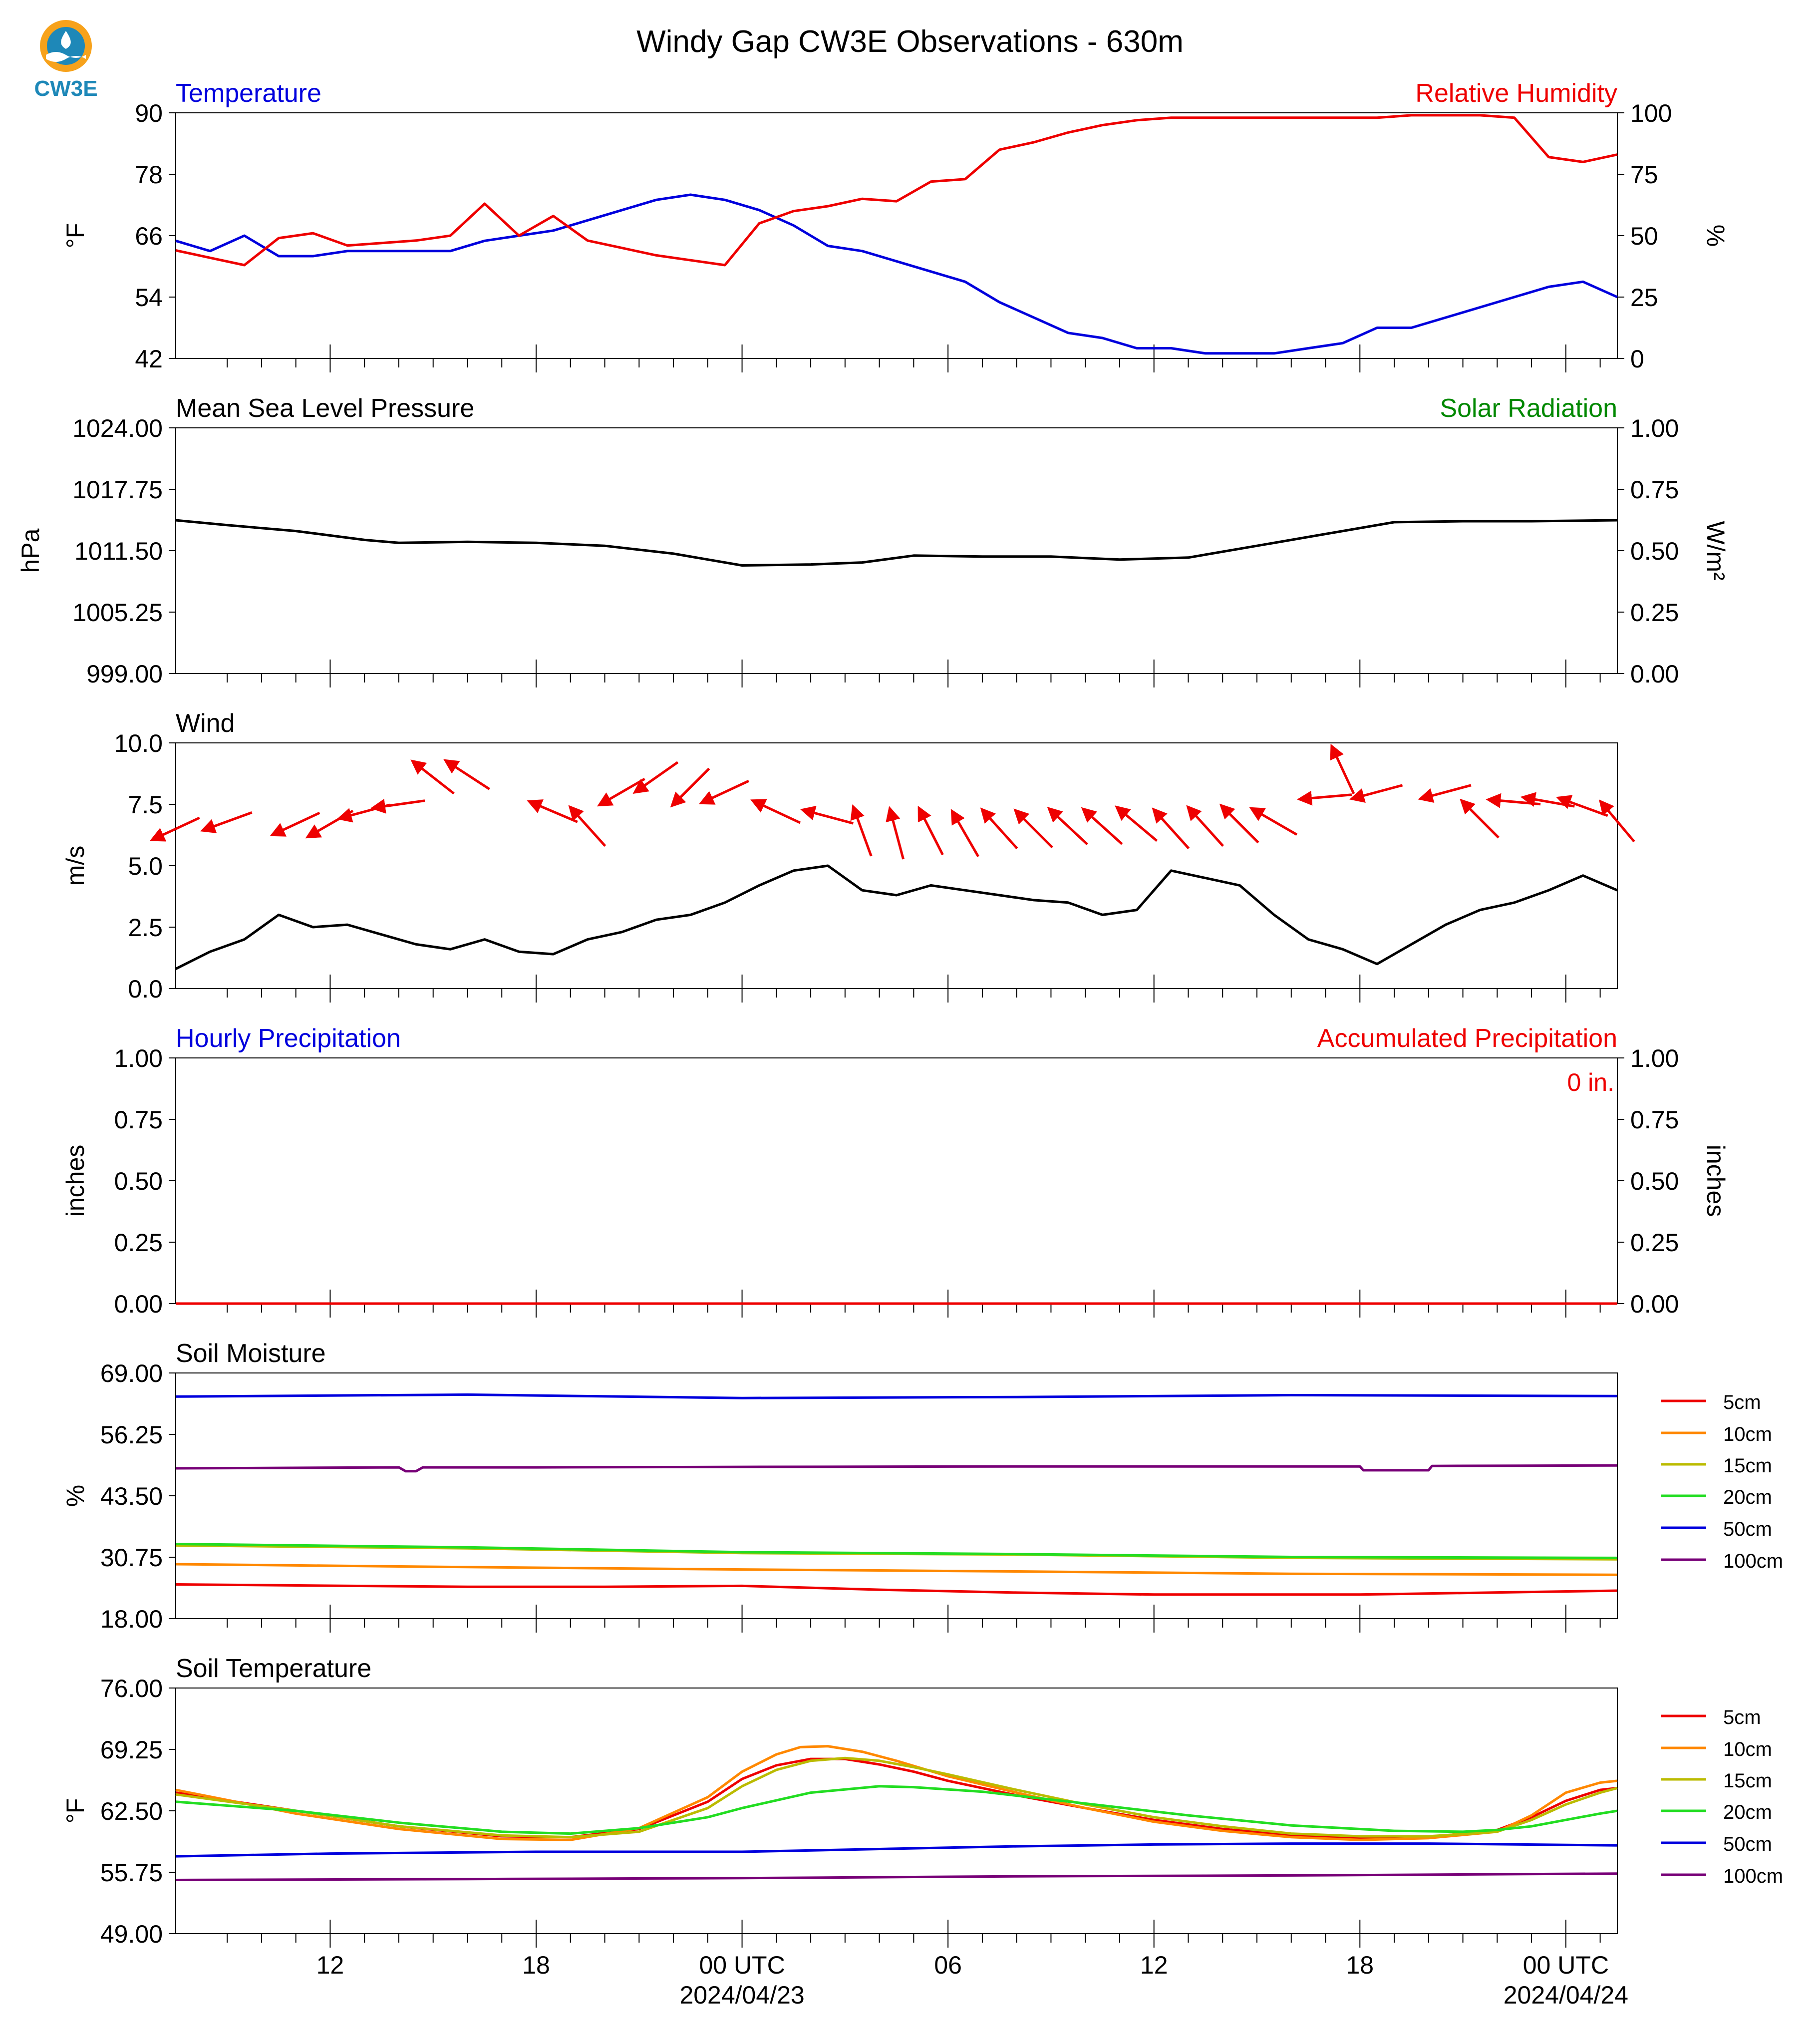 The image size is (1820, 2031). Describe the element at coordinates (66, 57) in the screenshot. I see `logo-wave-icon` at that location.